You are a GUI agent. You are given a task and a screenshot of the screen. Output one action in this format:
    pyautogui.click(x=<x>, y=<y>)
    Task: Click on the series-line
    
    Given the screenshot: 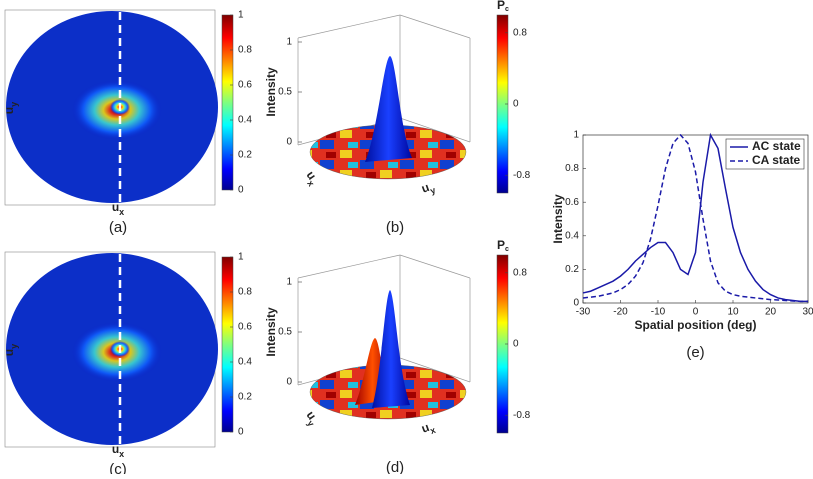 What is the action you would take?
    pyautogui.click(x=695, y=217)
    